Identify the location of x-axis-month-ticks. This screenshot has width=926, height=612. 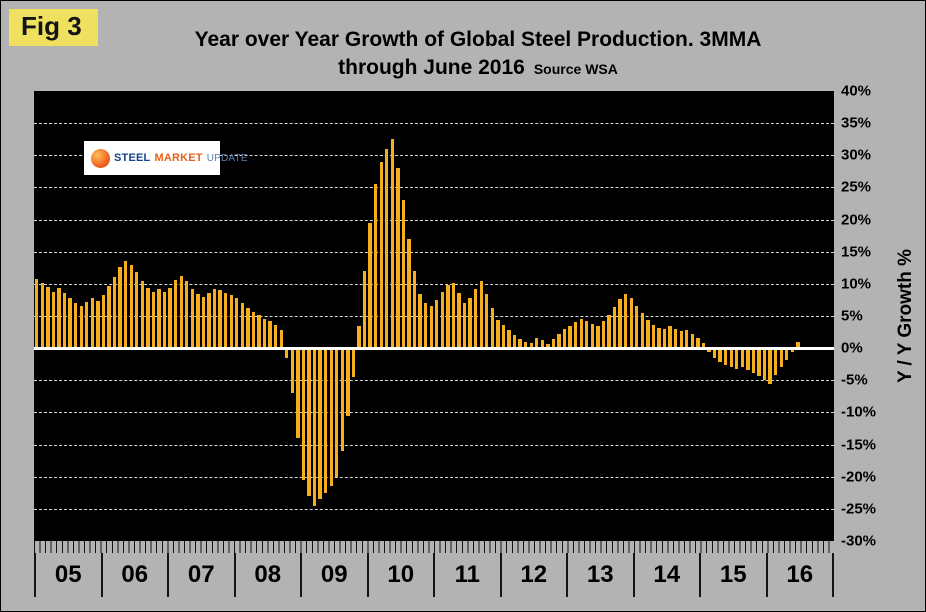
(434, 547).